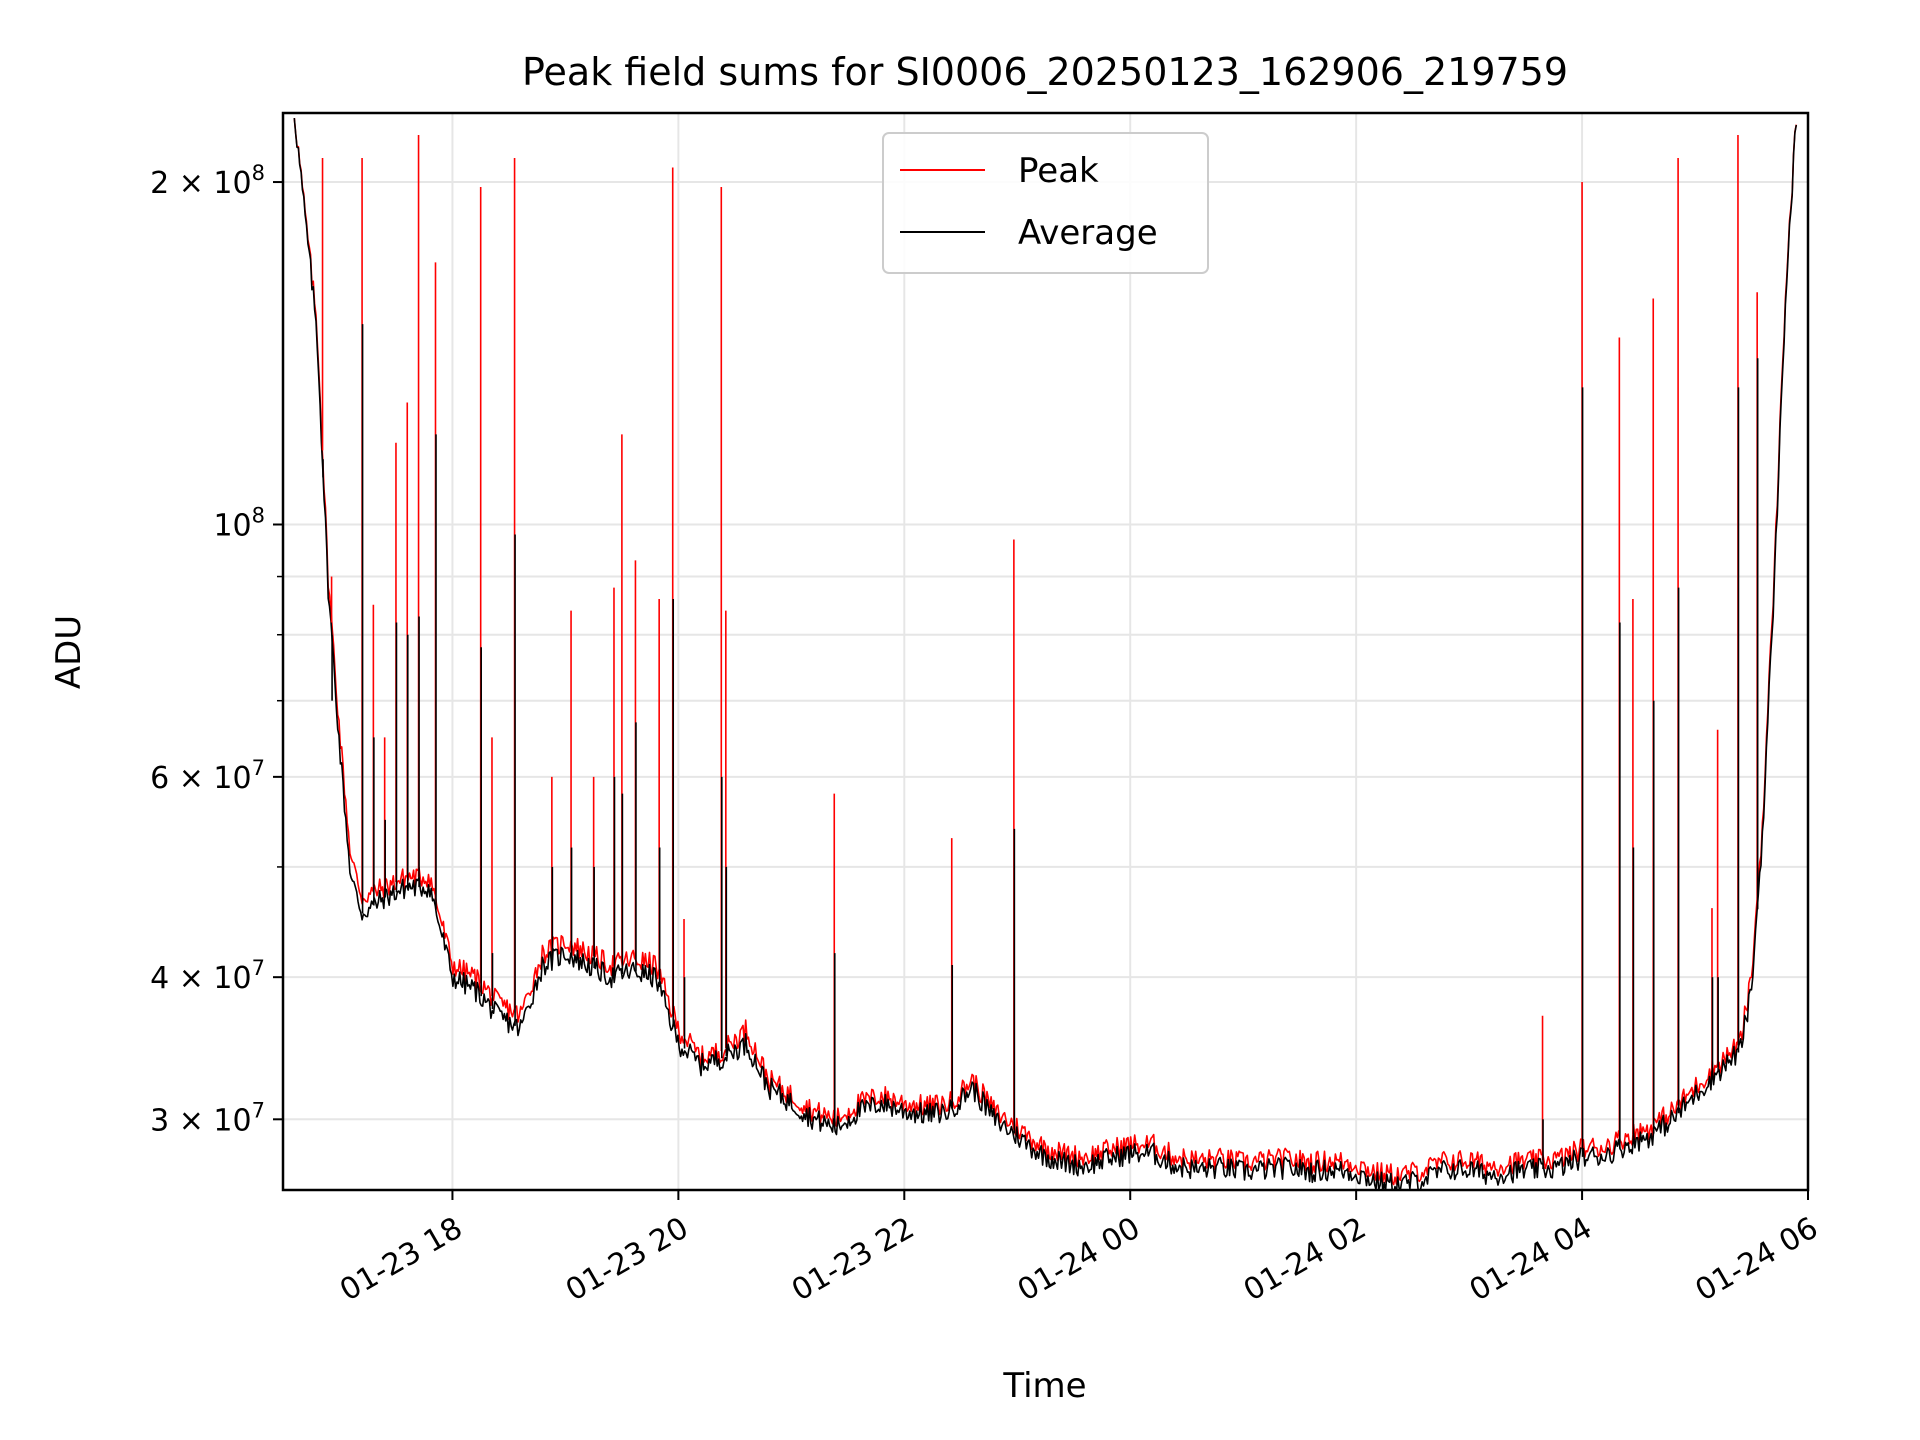 The image size is (1920, 1440). I want to click on x-axis-label: Time, so click(1044, 1386).